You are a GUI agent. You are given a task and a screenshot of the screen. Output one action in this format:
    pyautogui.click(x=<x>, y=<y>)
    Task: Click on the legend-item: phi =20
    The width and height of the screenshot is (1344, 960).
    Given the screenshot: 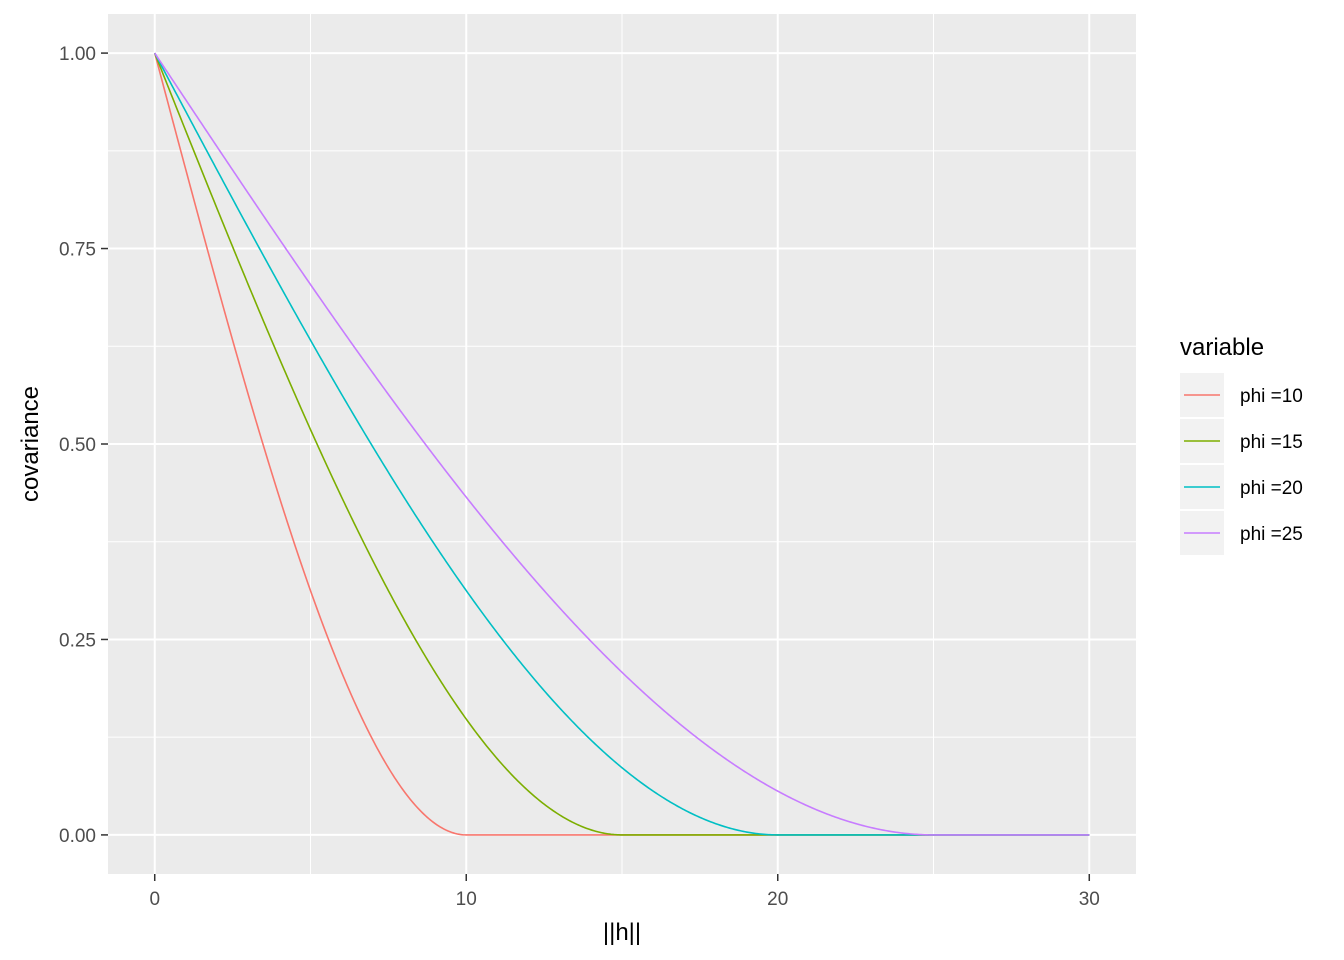 What is the action you would take?
    pyautogui.click(x=1241, y=487)
    